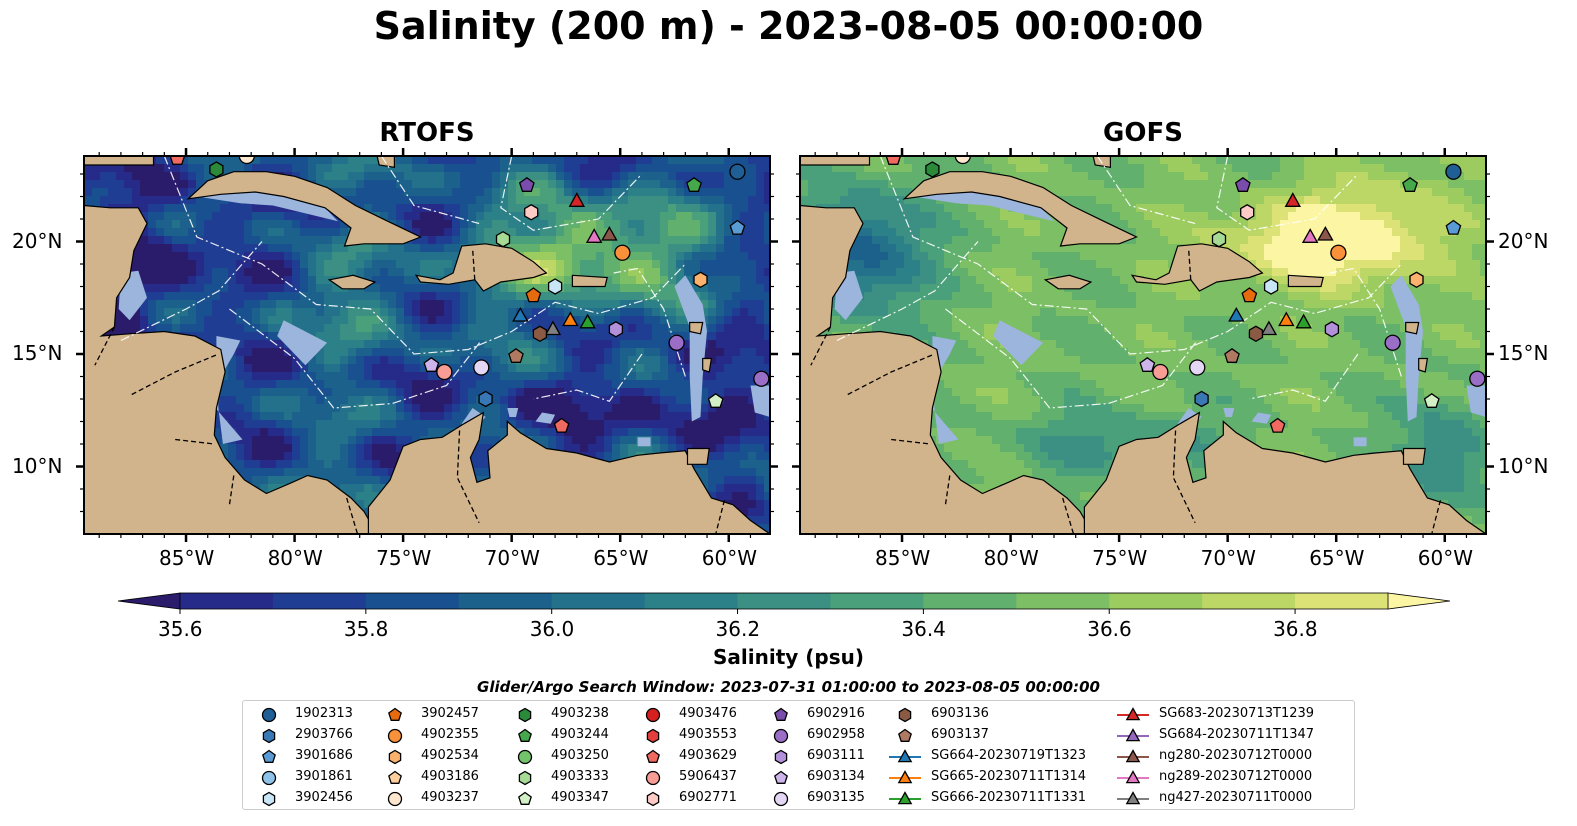 This screenshot has width=1577, height=826. Describe the element at coordinates (437, 777) in the screenshot. I see `legend-item-4903186: 4903186` at that location.